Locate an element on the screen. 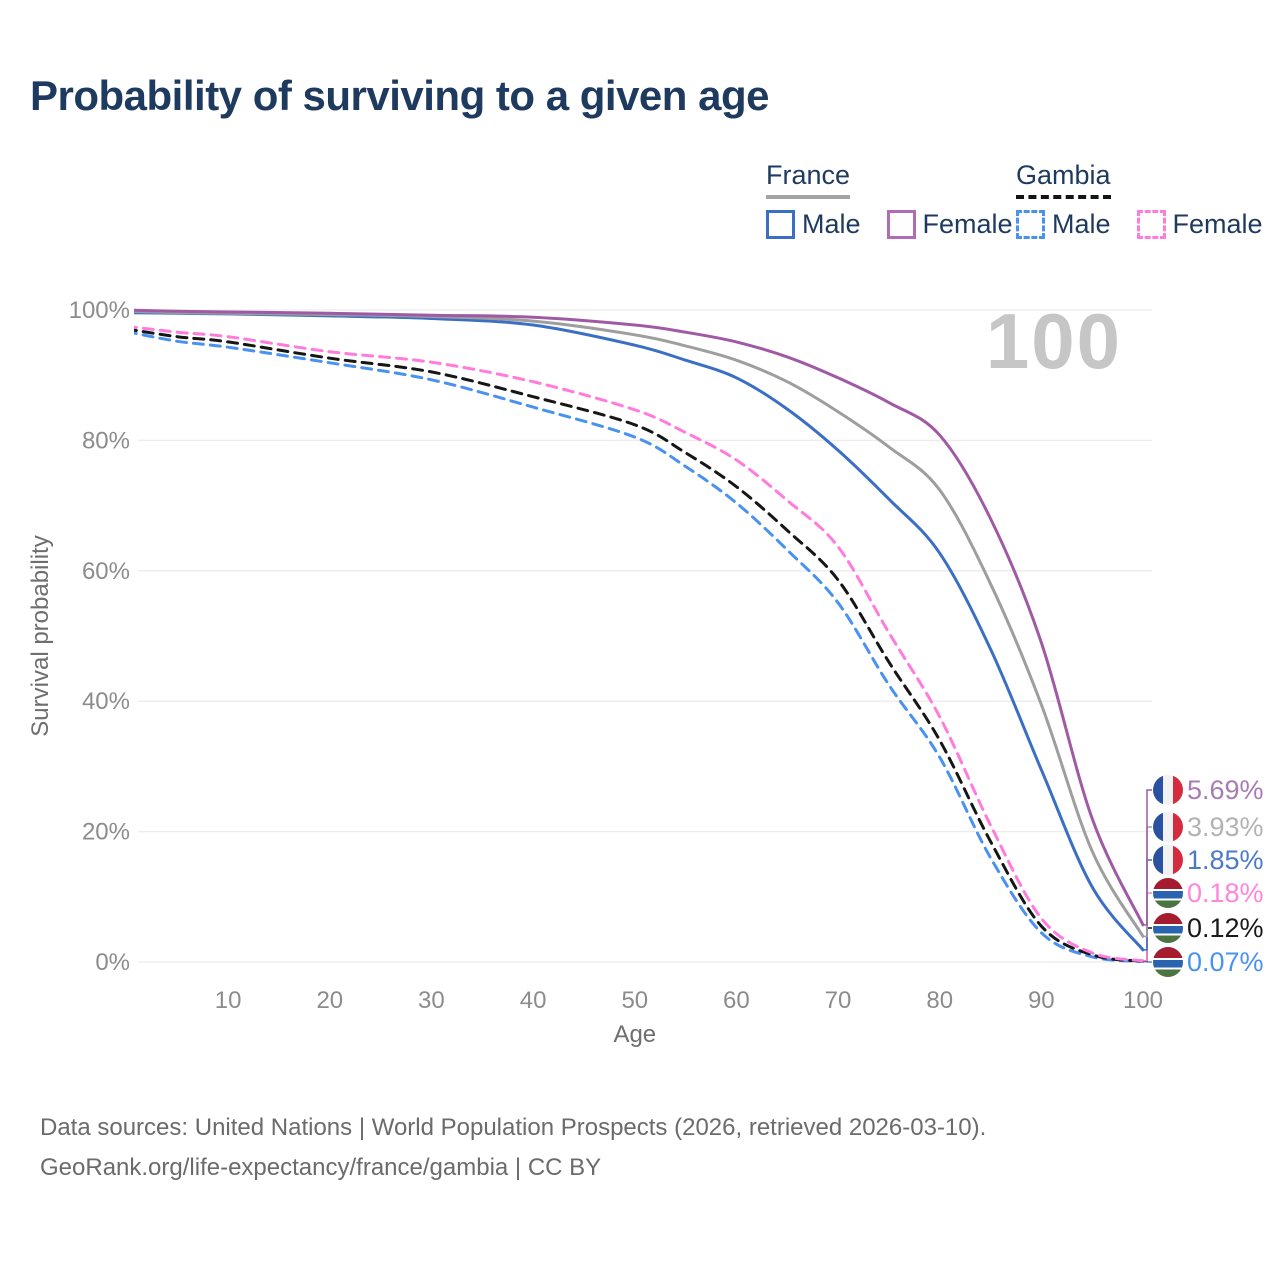  page-title: Probability of surviving to a given age is located at coordinates (399, 95).